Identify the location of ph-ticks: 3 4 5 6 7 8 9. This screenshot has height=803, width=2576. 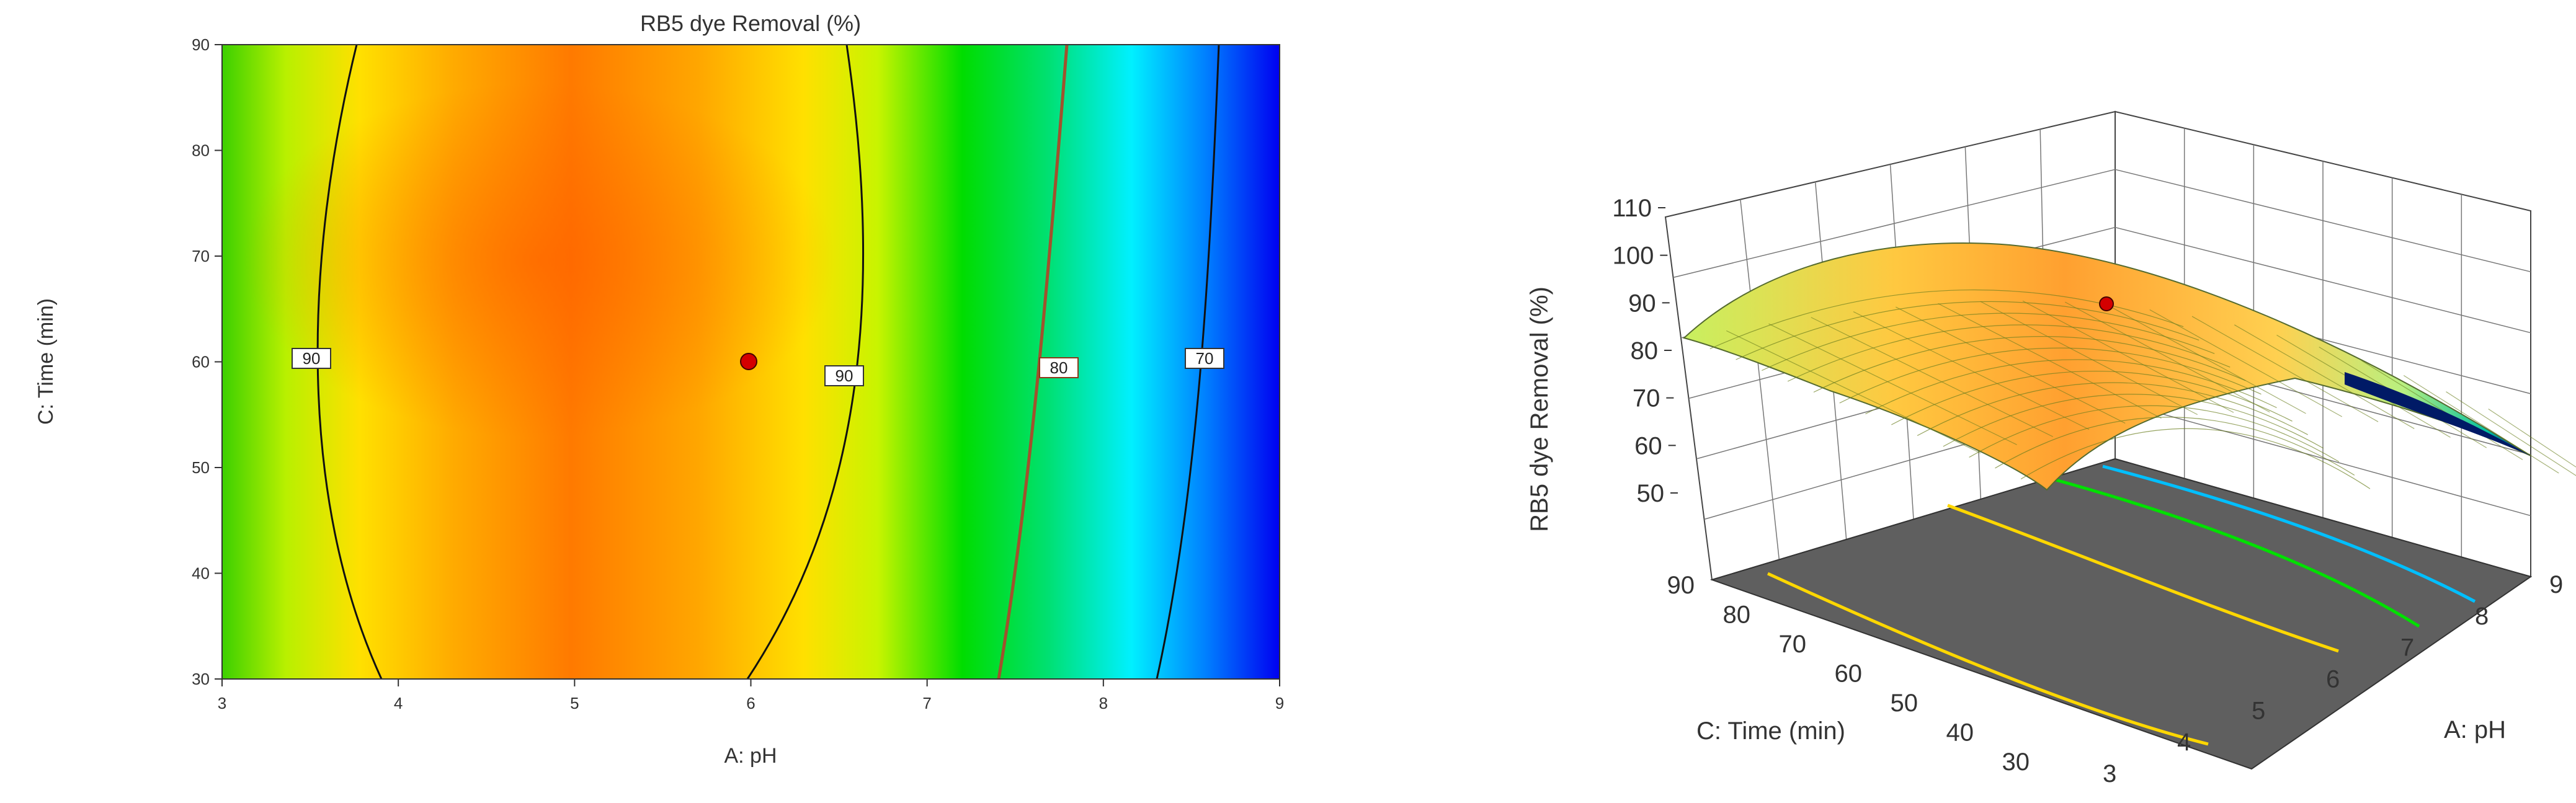
(2333, 679).